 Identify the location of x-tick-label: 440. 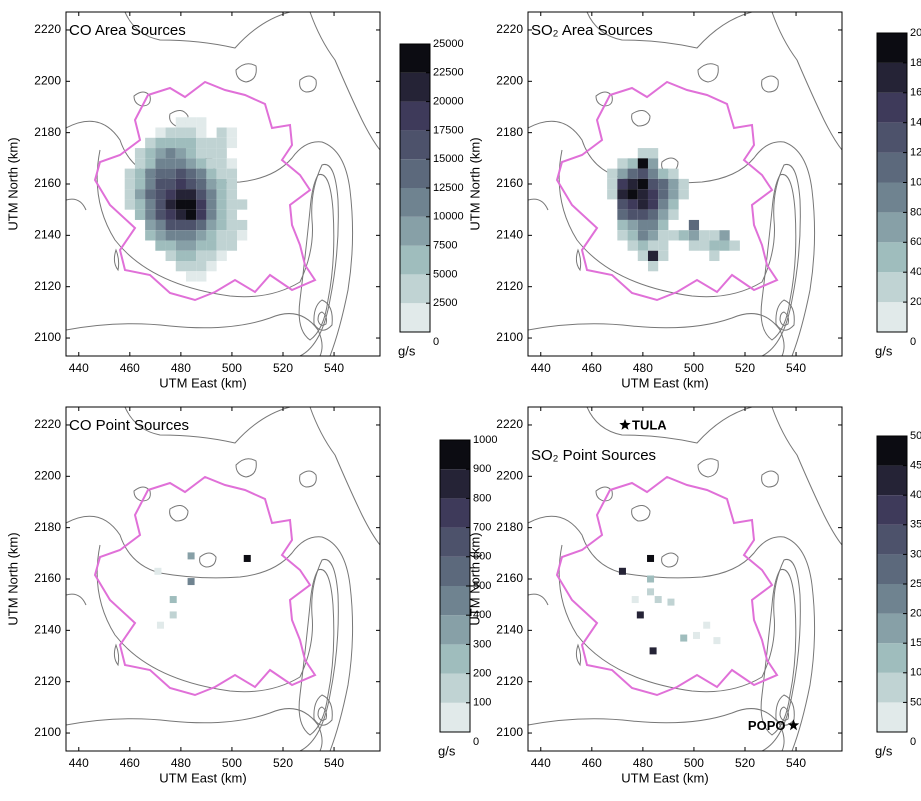
(541, 368).